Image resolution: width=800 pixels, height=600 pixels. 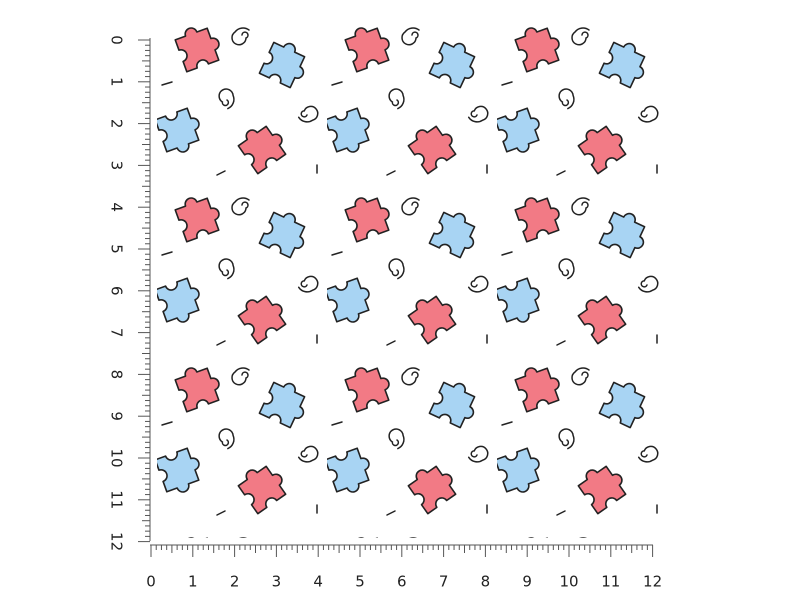 What do you see at coordinates (151, 582) in the screenshot?
I see `bottom-ruler-label: 0` at bounding box center [151, 582].